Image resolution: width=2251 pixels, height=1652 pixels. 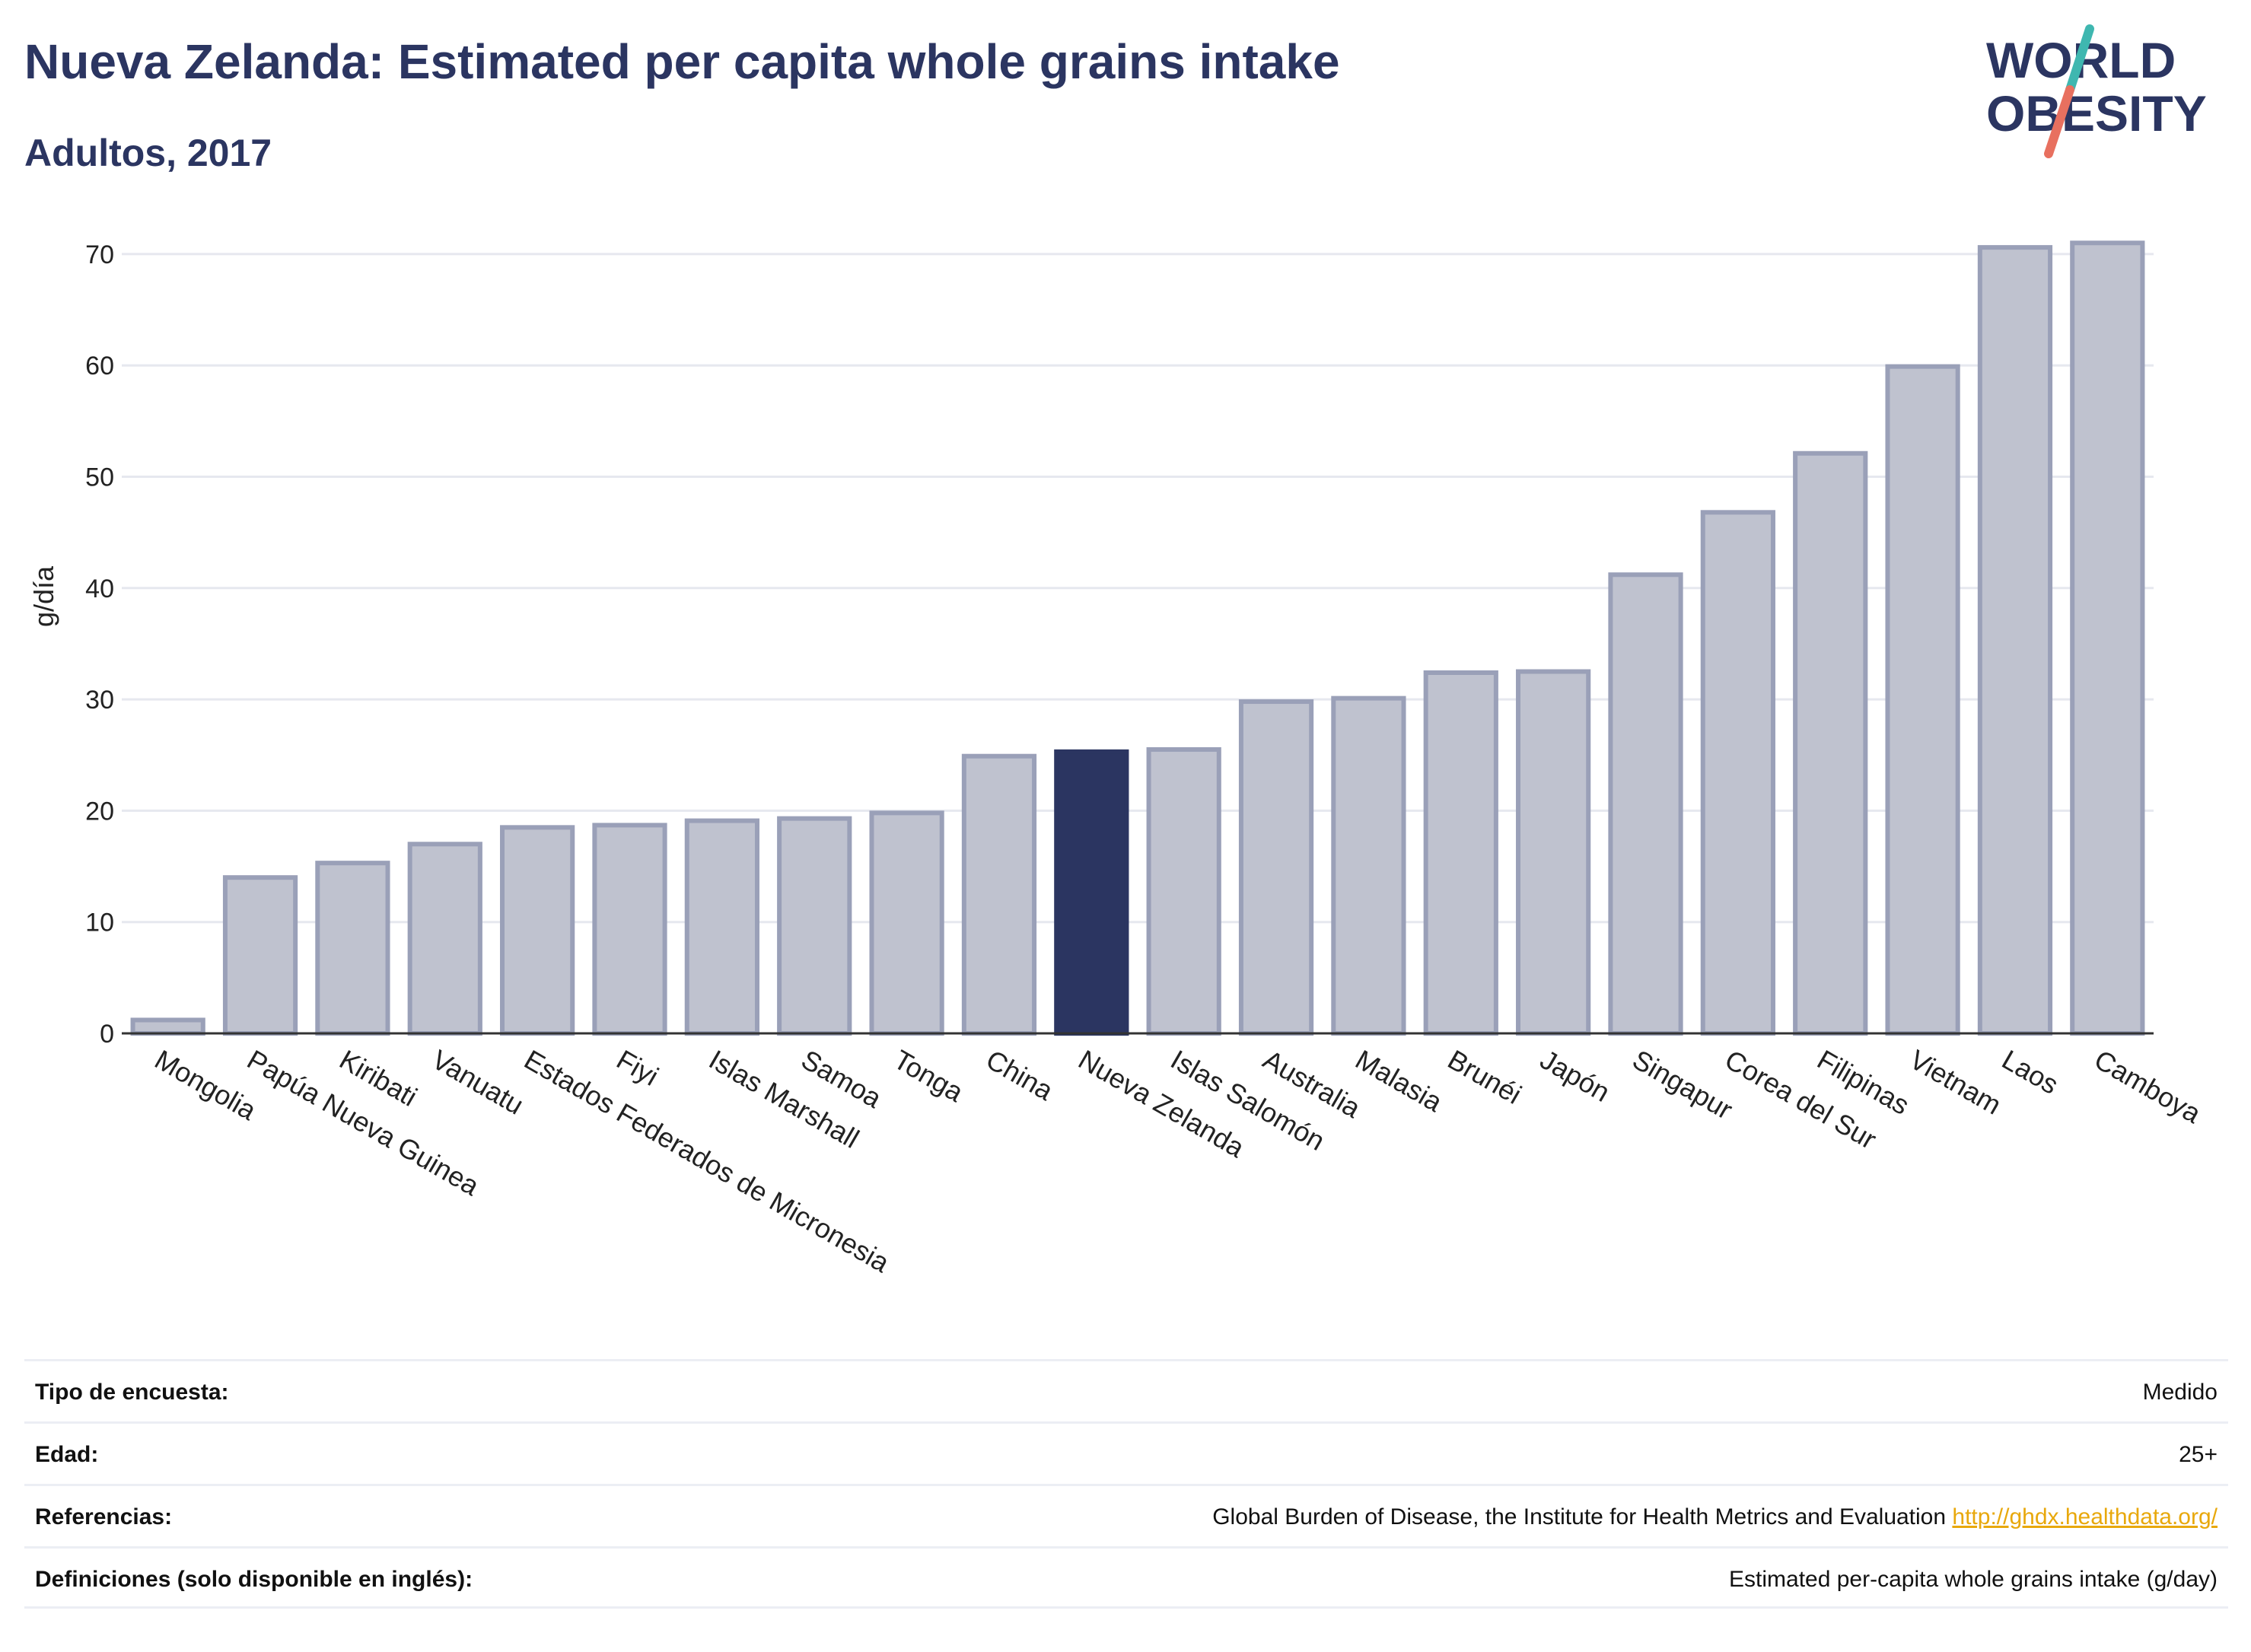 What do you see at coordinates (1922, 700) in the screenshot?
I see `bar-vietnam` at bounding box center [1922, 700].